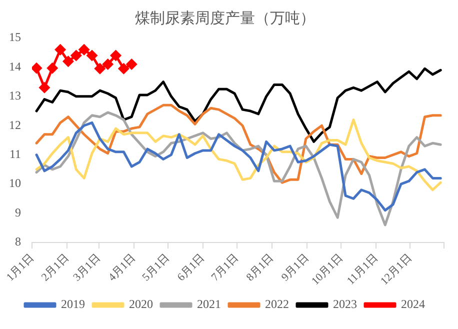 The height and width of the screenshot is (329, 458). Describe the element at coordinates (122, 268) in the screenshot. I see `x-tick-label: 4月1日` at that location.